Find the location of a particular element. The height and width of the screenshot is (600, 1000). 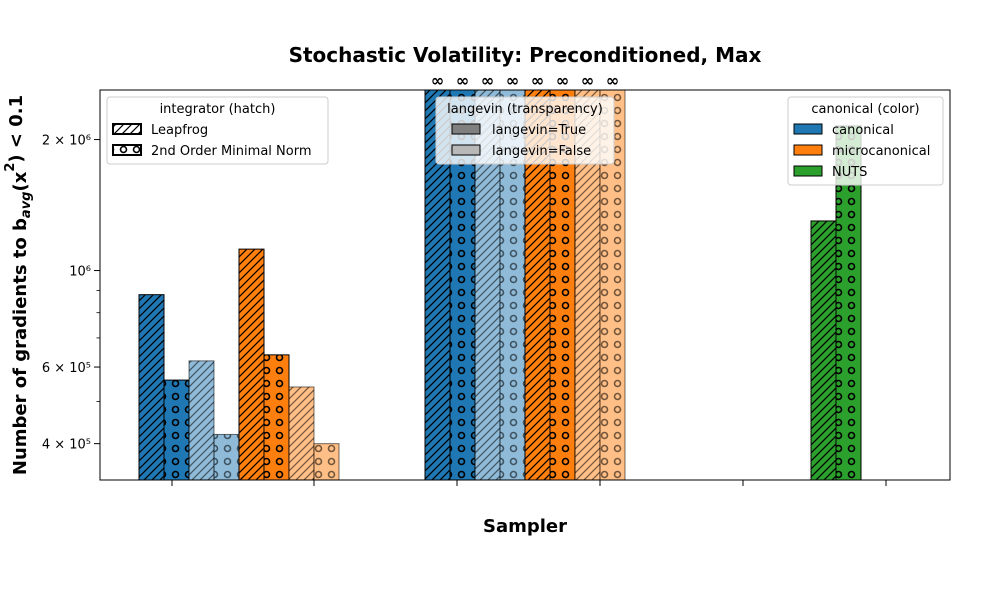

bar-canonical-minimal_norm-langevin is located at coordinates (176, 430).